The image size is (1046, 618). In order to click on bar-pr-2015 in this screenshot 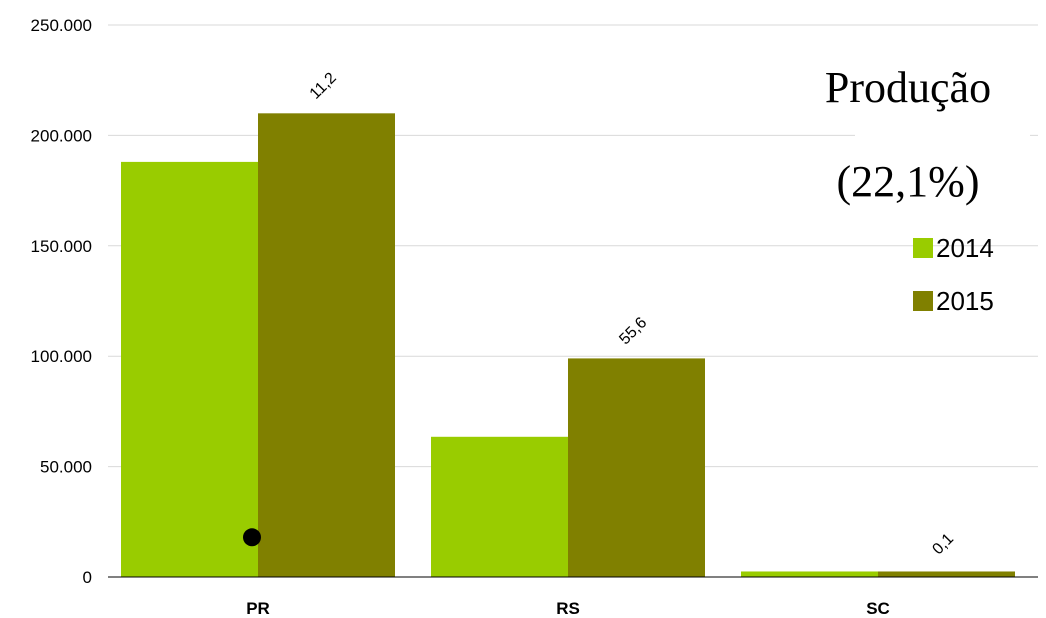, I will do `click(326, 345)`.